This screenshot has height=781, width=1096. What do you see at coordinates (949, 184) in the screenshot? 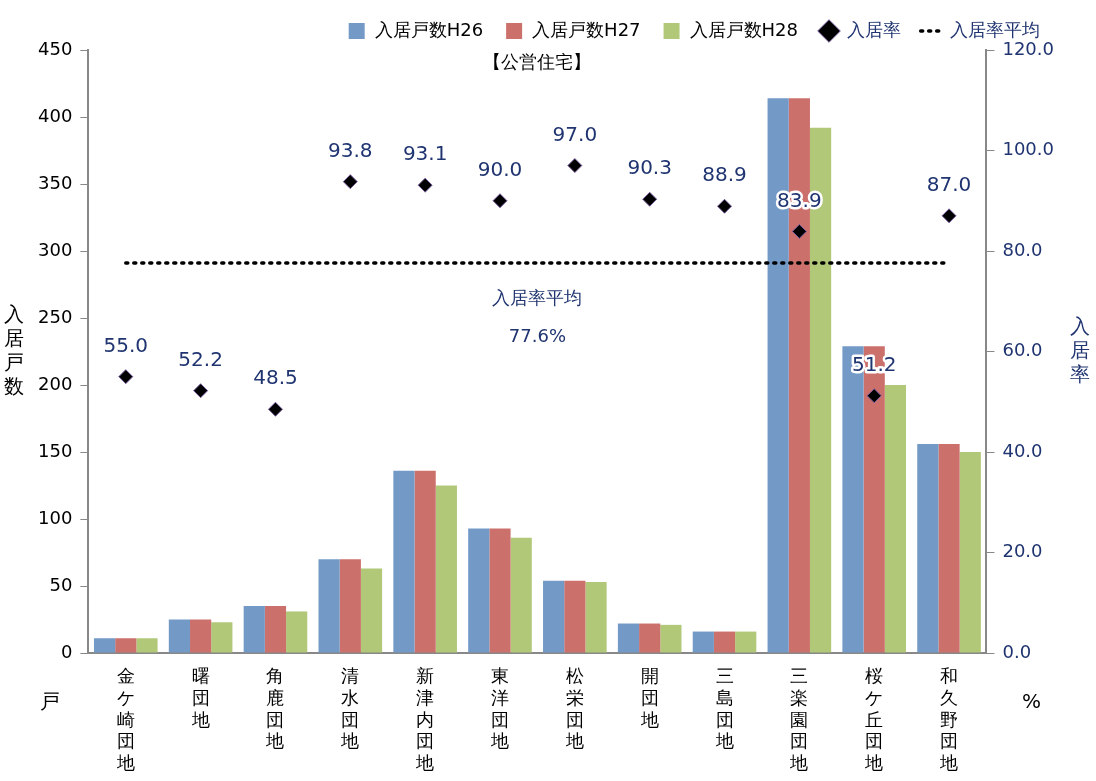
I see `data-label: 87.0` at bounding box center [949, 184].